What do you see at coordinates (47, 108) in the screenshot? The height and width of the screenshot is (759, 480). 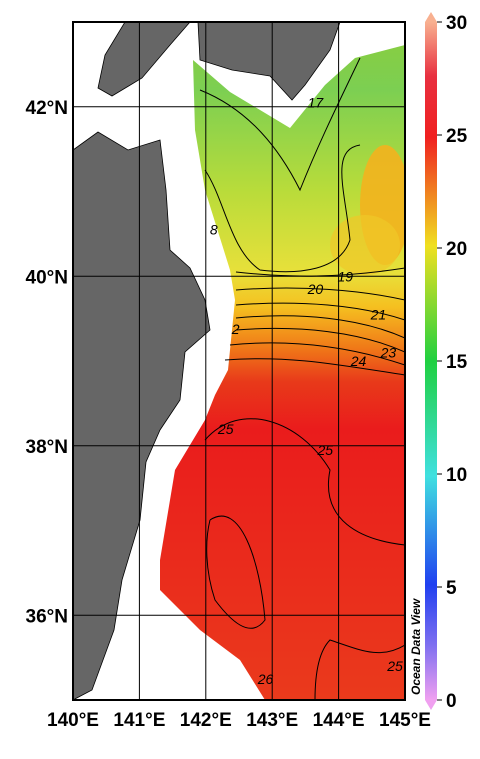 I see `y-tick-label: 42°N` at bounding box center [47, 108].